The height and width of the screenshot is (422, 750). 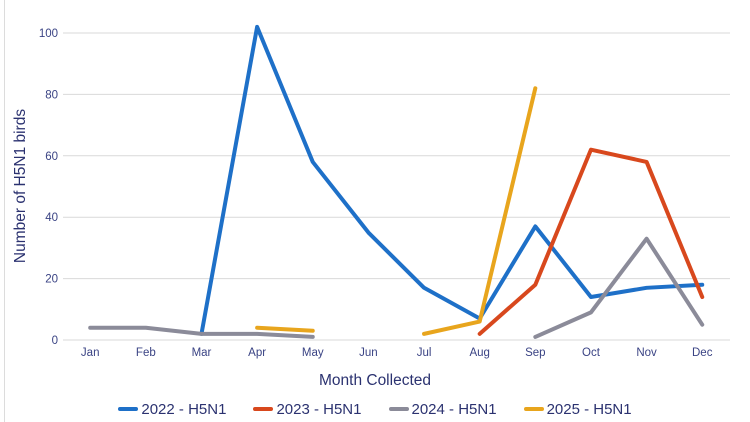 I want to click on legend-label: 2023 - H5N1, so click(x=319, y=409).